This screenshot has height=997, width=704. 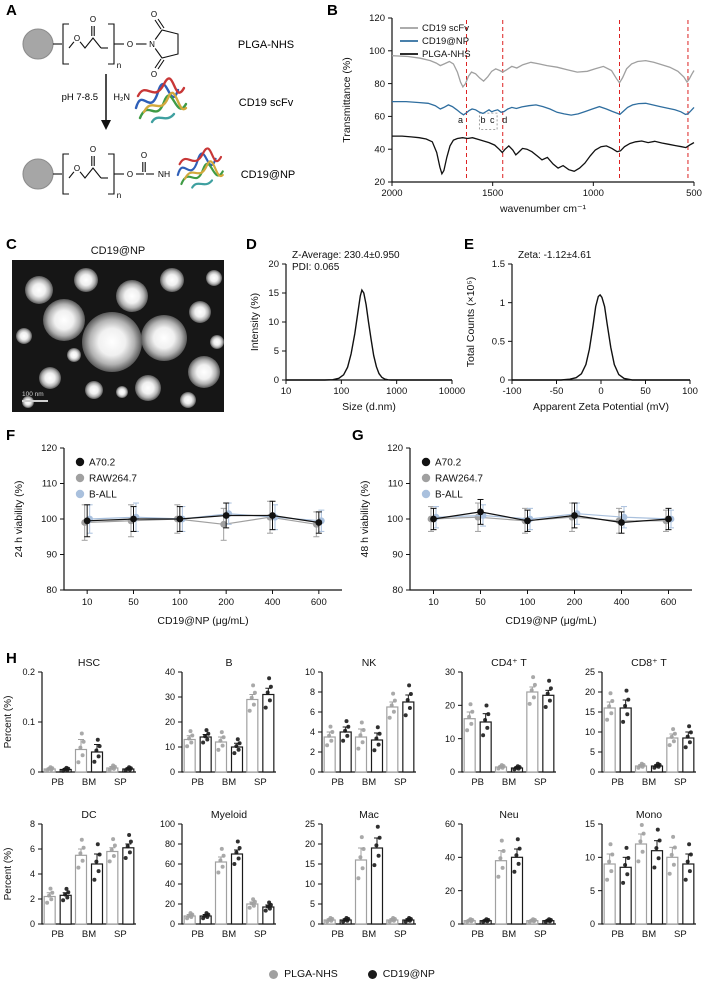 I want to click on svg-text: Mono, so click(x=649, y=815).